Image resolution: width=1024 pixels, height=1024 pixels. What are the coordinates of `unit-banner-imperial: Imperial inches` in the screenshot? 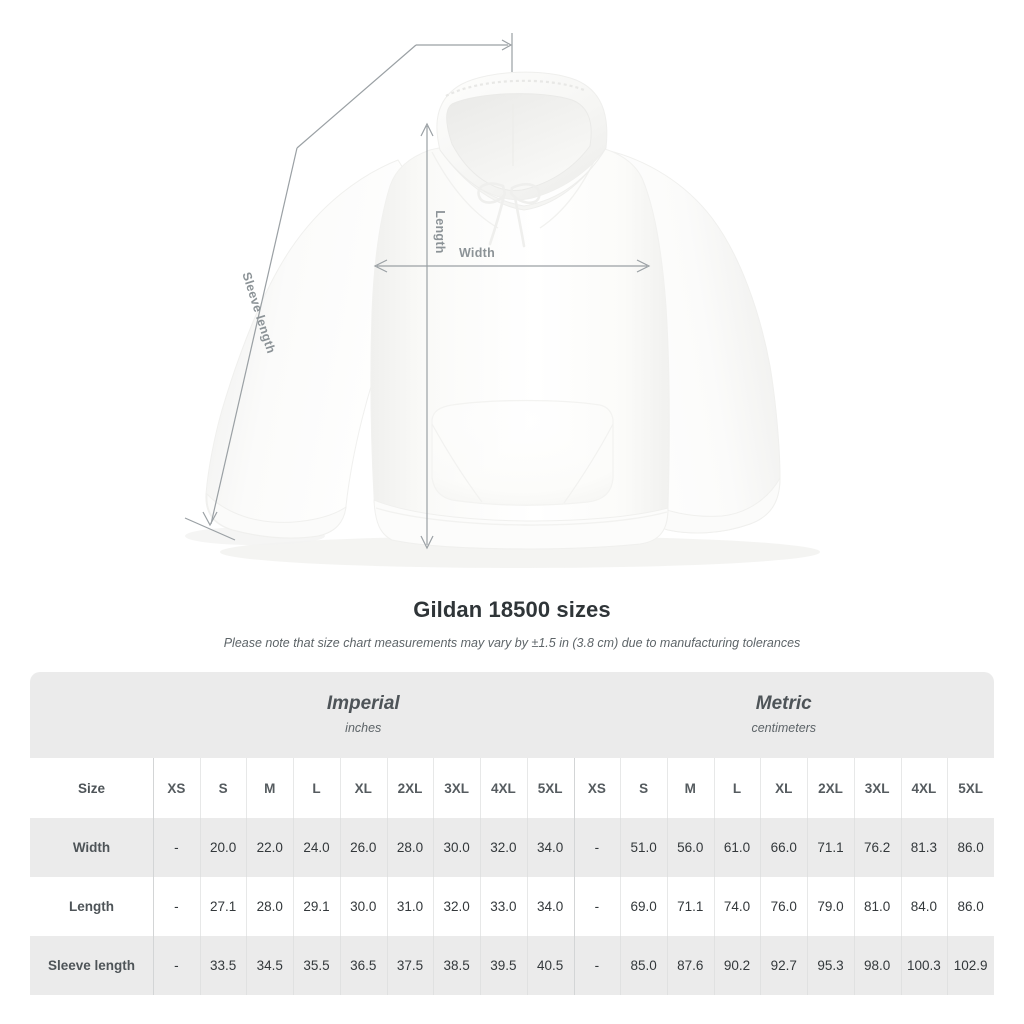 It's located at (363, 715).